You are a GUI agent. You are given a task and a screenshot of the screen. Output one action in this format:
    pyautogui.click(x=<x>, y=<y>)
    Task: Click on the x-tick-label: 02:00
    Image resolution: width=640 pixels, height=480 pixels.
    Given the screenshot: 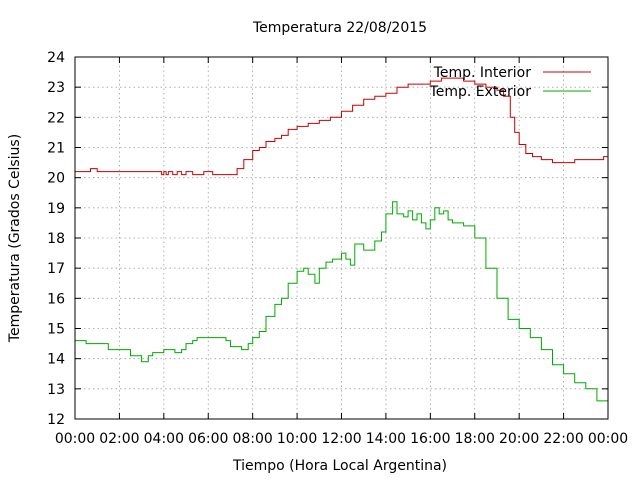 What is the action you would take?
    pyautogui.click(x=119, y=439)
    